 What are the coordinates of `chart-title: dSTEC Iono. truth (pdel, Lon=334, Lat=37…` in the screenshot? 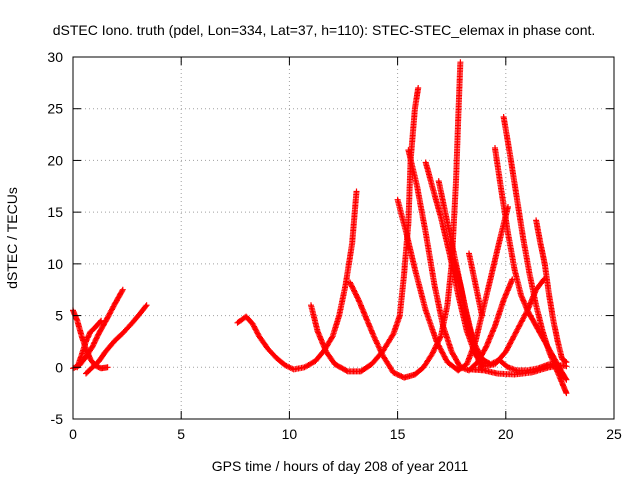 It's located at (324, 30).